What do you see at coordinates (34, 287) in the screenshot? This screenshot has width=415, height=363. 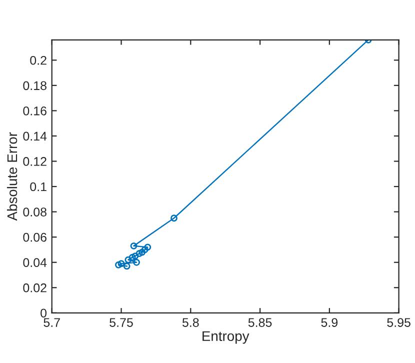 I see `y-tick-label: 0.02` at bounding box center [34, 287].